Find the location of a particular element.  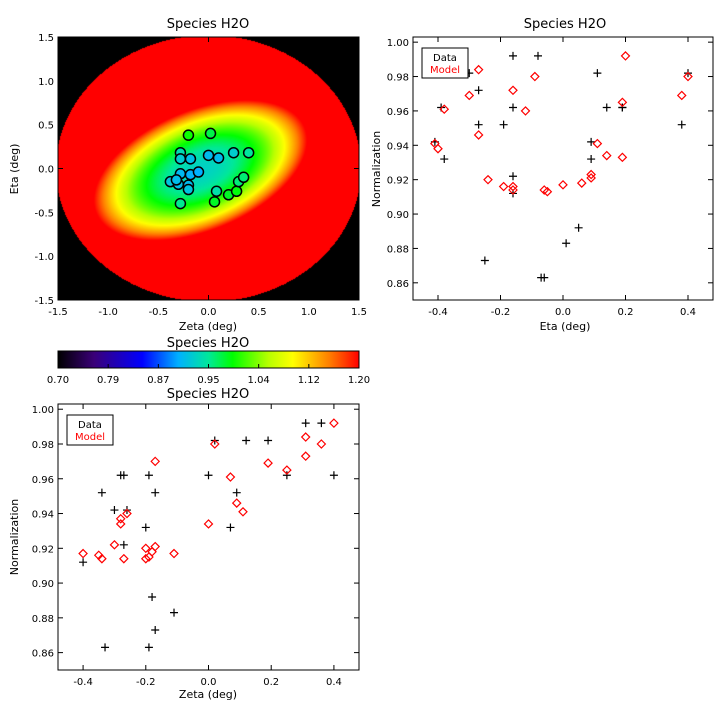

x-tick-label: -0.4 is located at coordinates (83, 682).